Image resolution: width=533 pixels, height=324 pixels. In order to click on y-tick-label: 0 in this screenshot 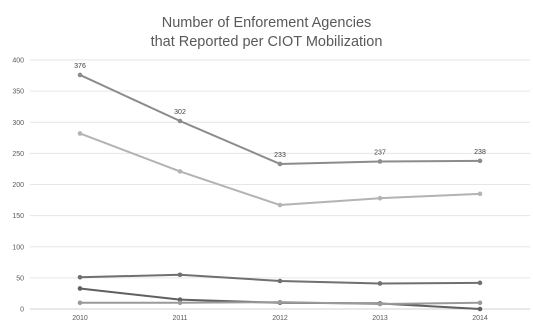, I will do `click(22, 310)`.